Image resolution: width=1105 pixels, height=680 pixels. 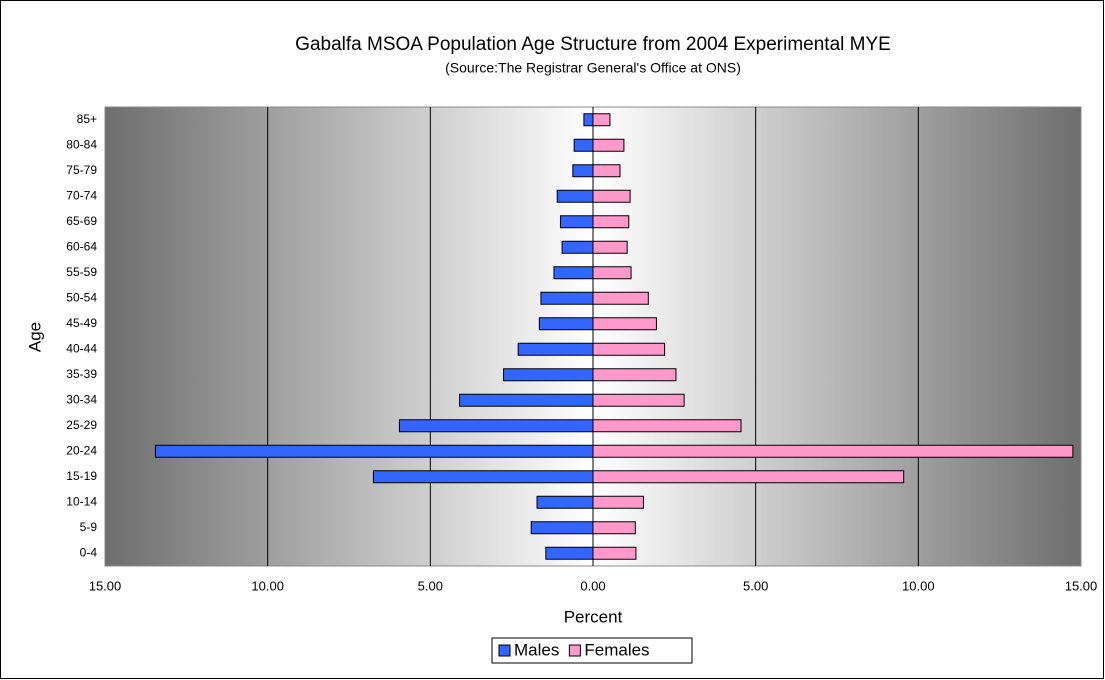 What do you see at coordinates (81, 323) in the screenshot?
I see `y-tick-label: 45-49` at bounding box center [81, 323].